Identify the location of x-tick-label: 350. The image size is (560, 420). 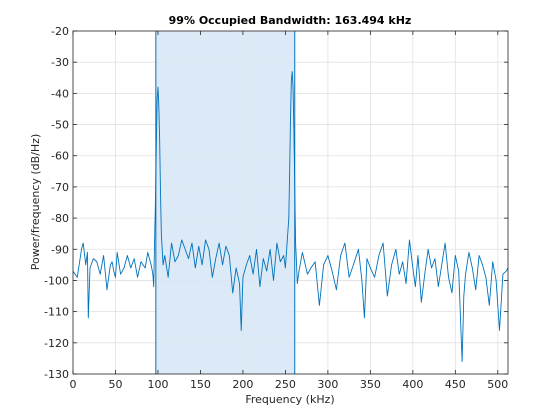
(370, 384).